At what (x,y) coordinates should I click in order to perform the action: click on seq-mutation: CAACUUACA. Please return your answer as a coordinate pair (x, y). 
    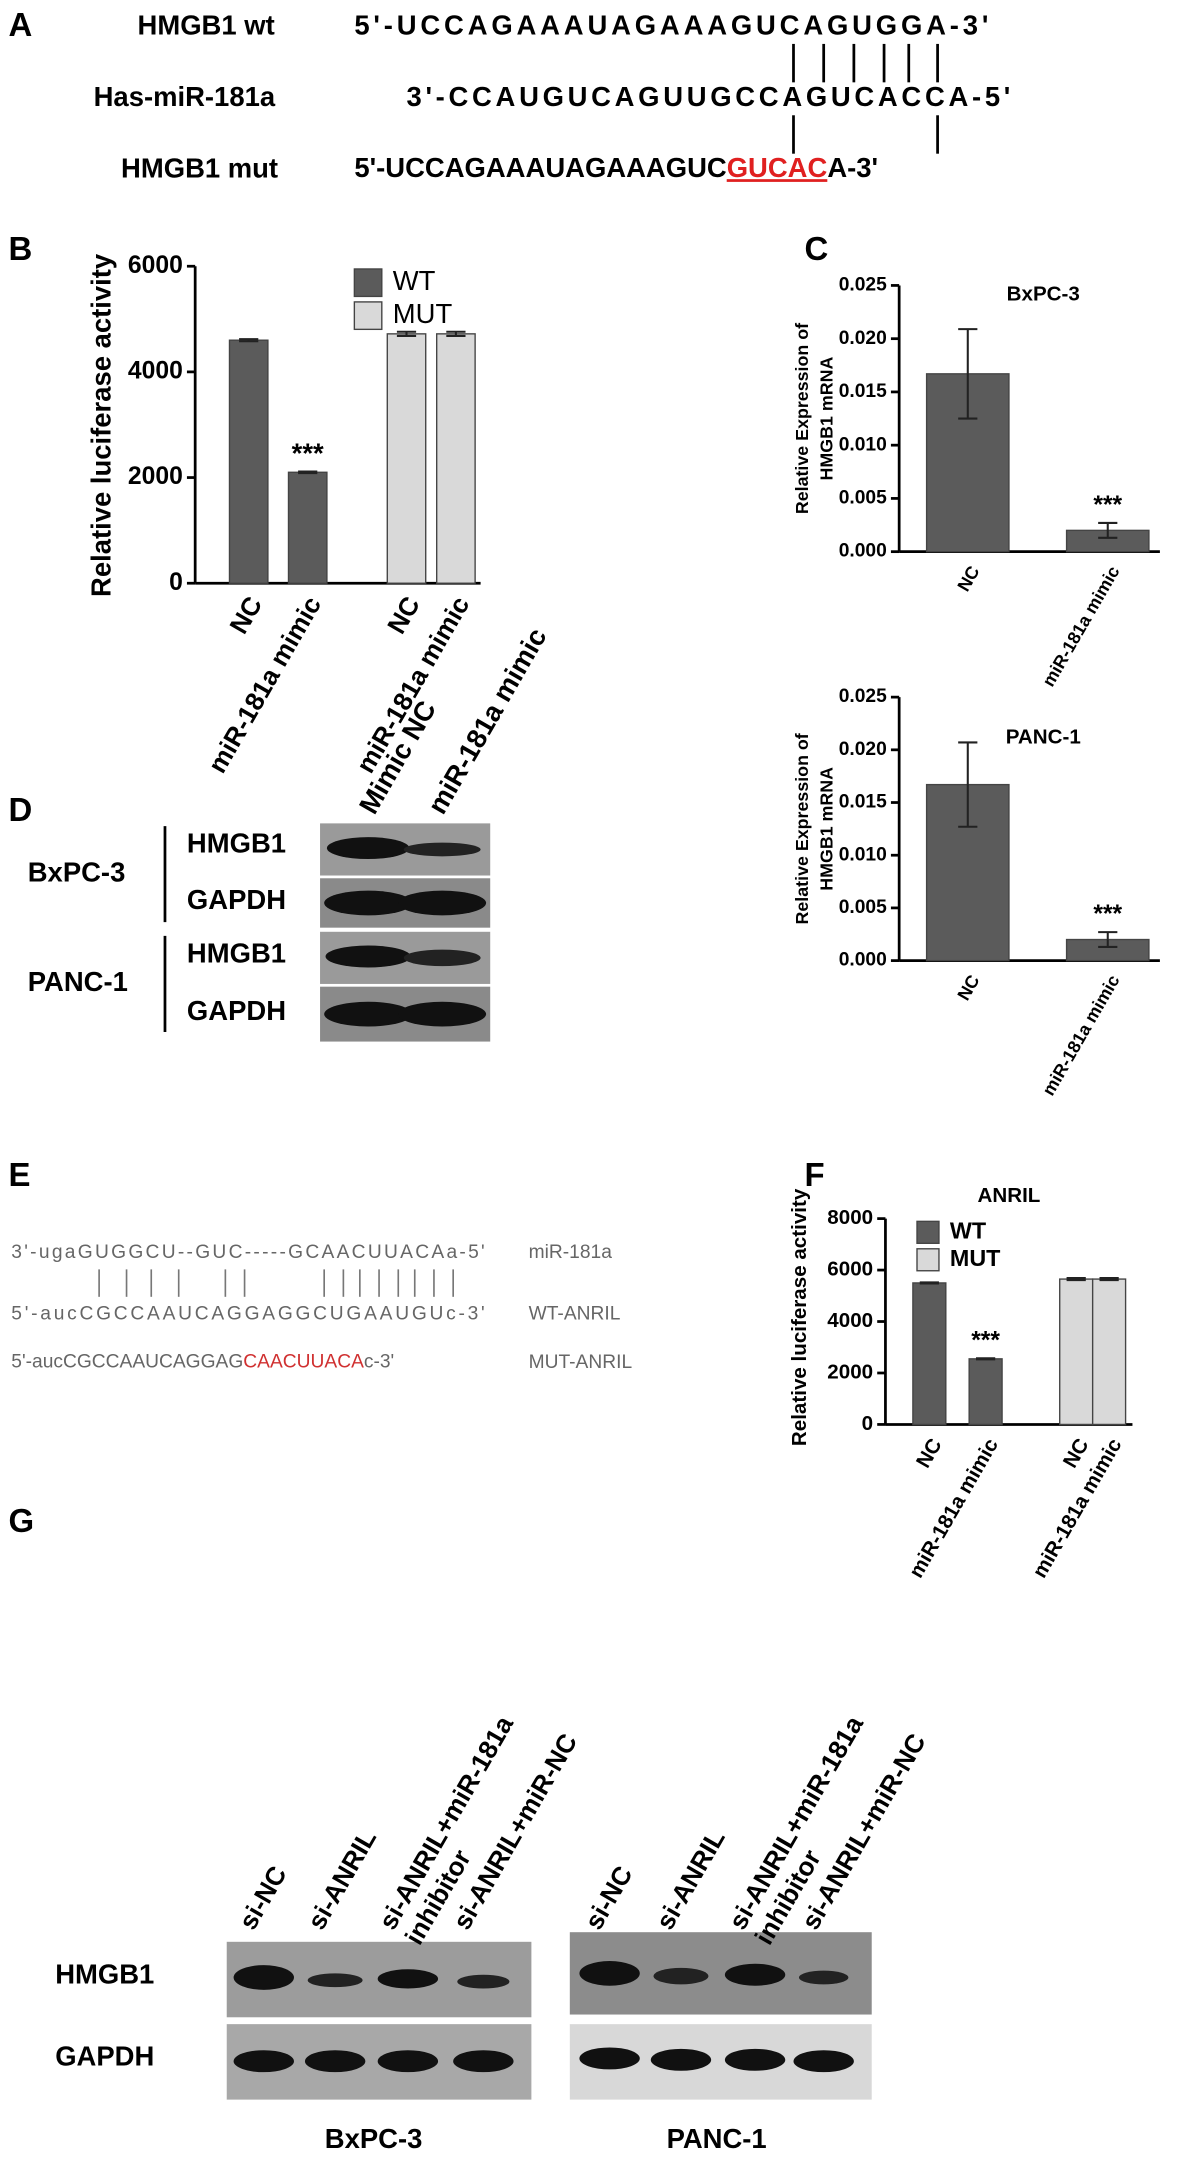
    Looking at the image, I should click on (303, 1362).